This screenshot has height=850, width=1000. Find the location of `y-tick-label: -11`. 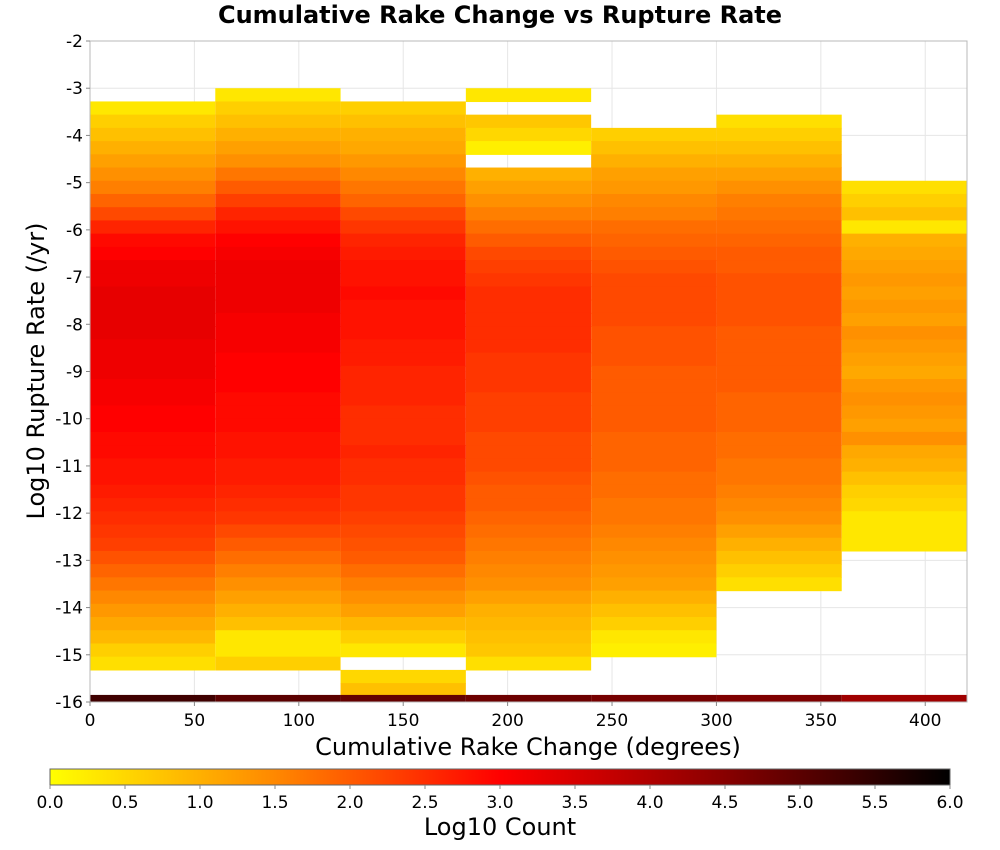

y-tick-label: -11 is located at coordinates (69, 467).